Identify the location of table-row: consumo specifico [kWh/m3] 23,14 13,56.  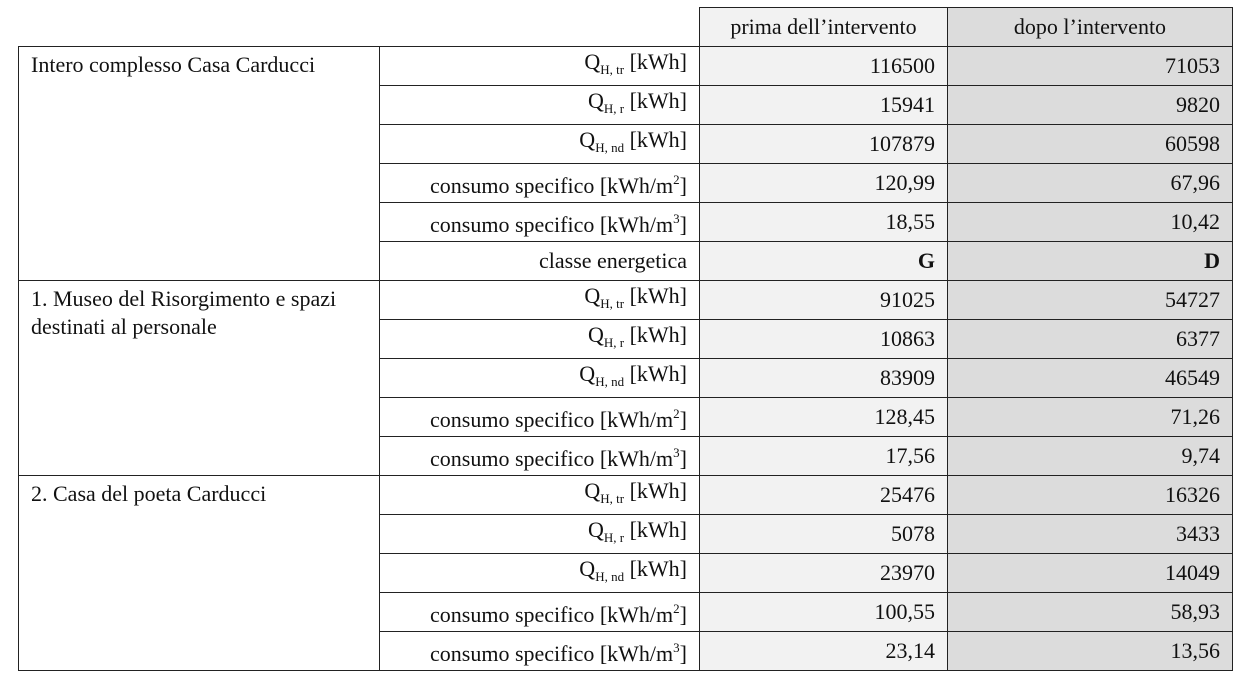
(626, 651).